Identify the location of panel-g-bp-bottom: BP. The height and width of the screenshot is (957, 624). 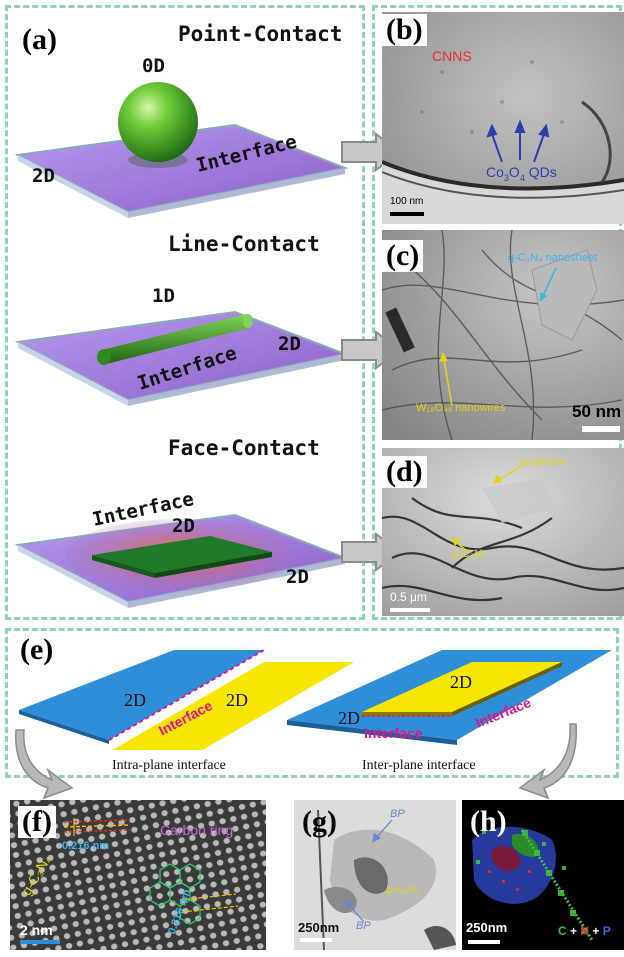
(363, 926).